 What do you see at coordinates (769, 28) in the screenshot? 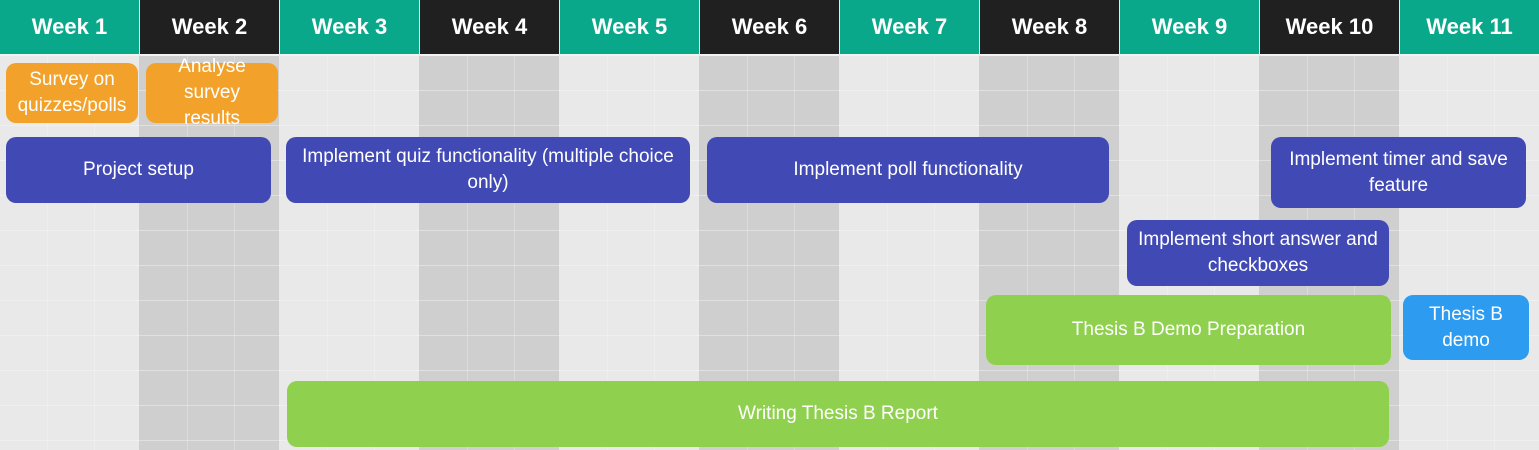
I see `week-header-6: Week 6` at bounding box center [769, 28].